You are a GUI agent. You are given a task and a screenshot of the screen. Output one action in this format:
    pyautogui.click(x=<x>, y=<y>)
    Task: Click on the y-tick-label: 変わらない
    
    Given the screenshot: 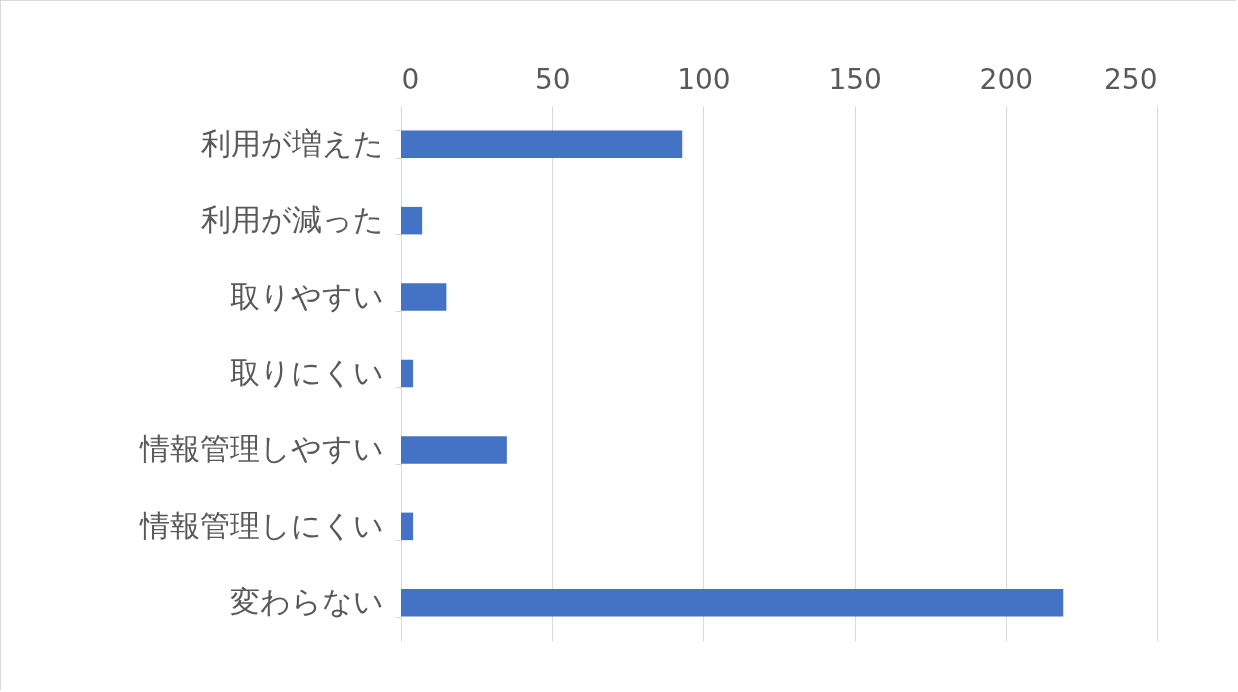 What is the action you would take?
    pyautogui.click(x=306, y=602)
    